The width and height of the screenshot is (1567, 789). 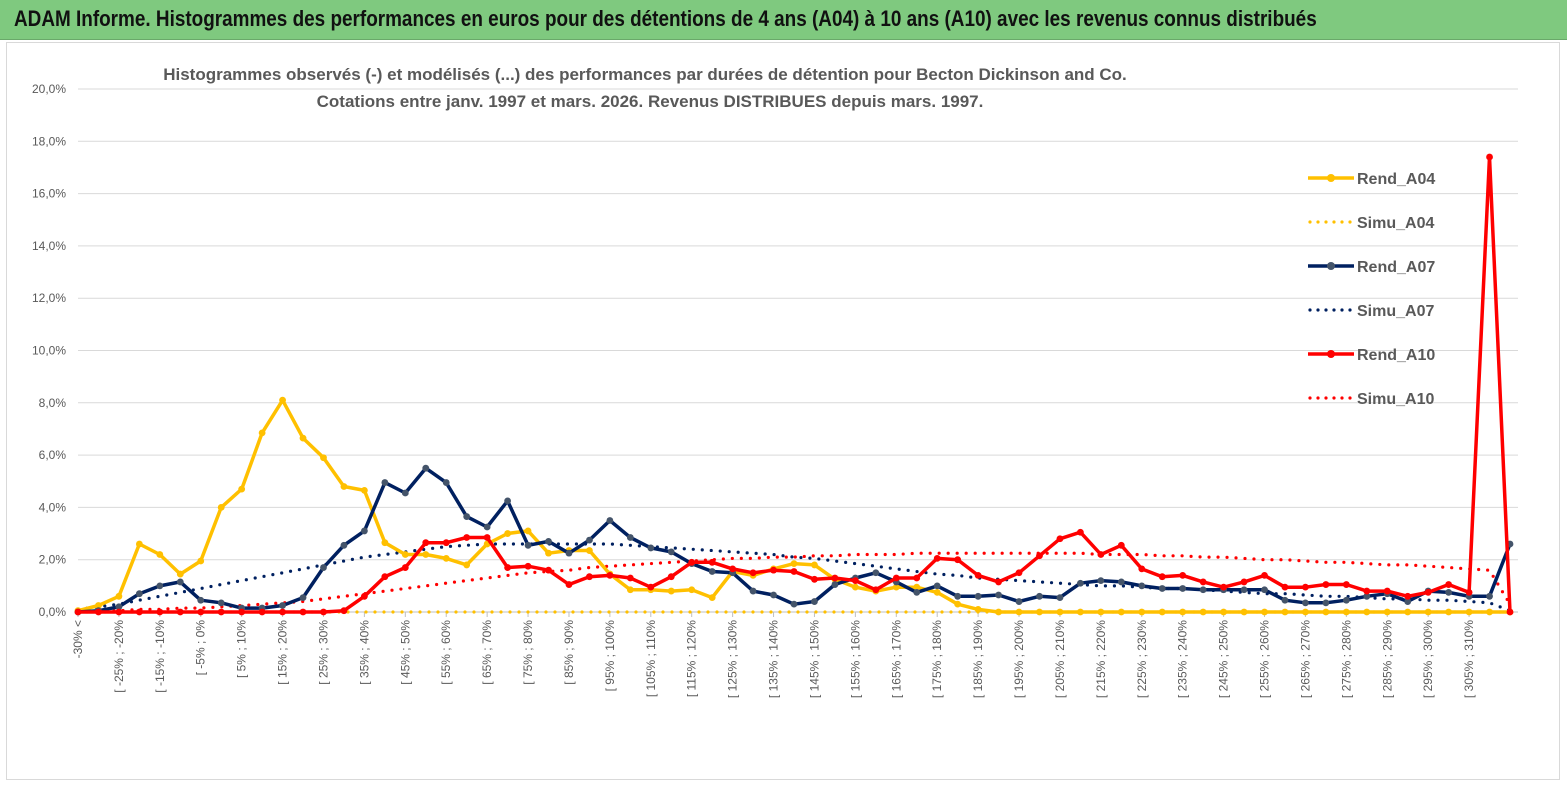 What do you see at coordinates (405, 652) in the screenshot?
I see `x-tick-label: [ 45% ; 50%` at bounding box center [405, 652].